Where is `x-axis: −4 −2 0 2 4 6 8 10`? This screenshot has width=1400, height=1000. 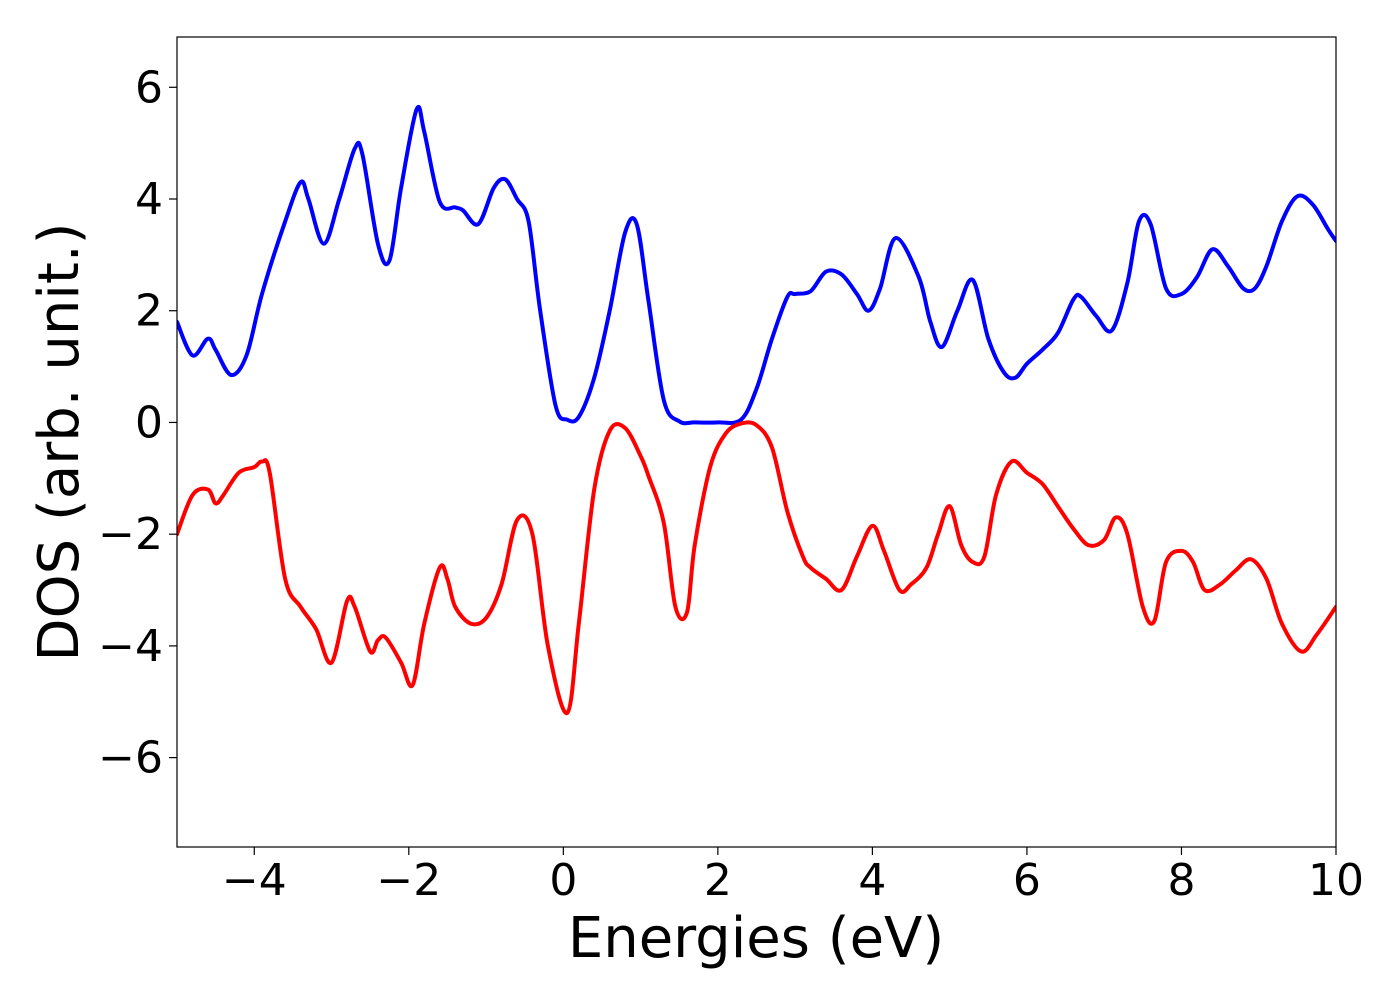
x-axis: −4 −2 0 2 4 6 8 10 is located at coordinates (793, 876).